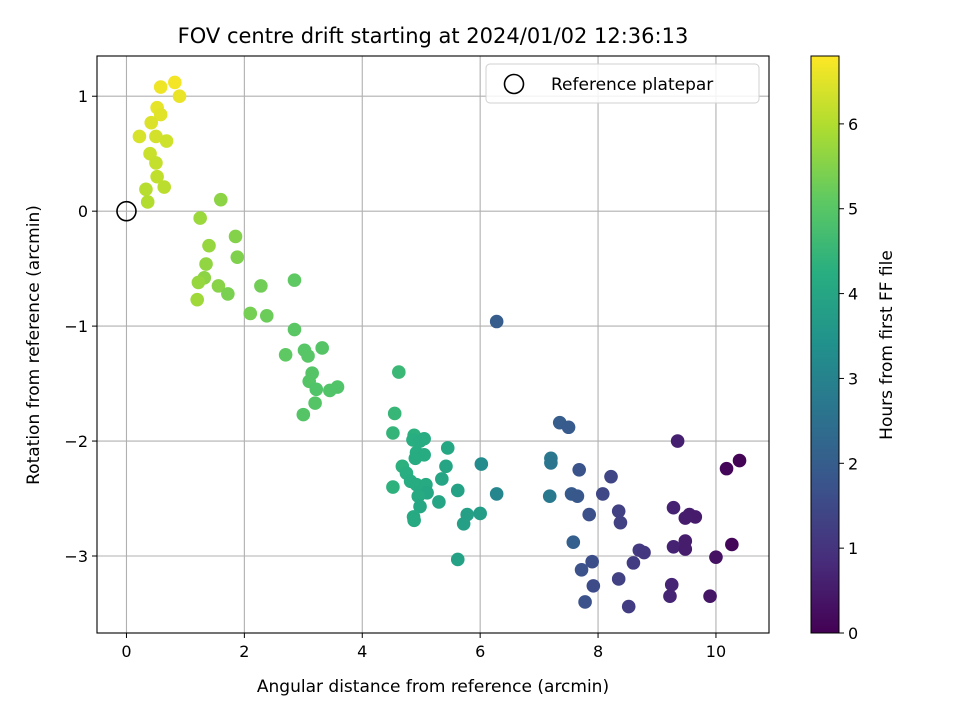 This screenshot has width=960, height=720. I want to click on colorbar: 0 1 2 3 4 5 6 Hours from first FF file, so click(853, 349).